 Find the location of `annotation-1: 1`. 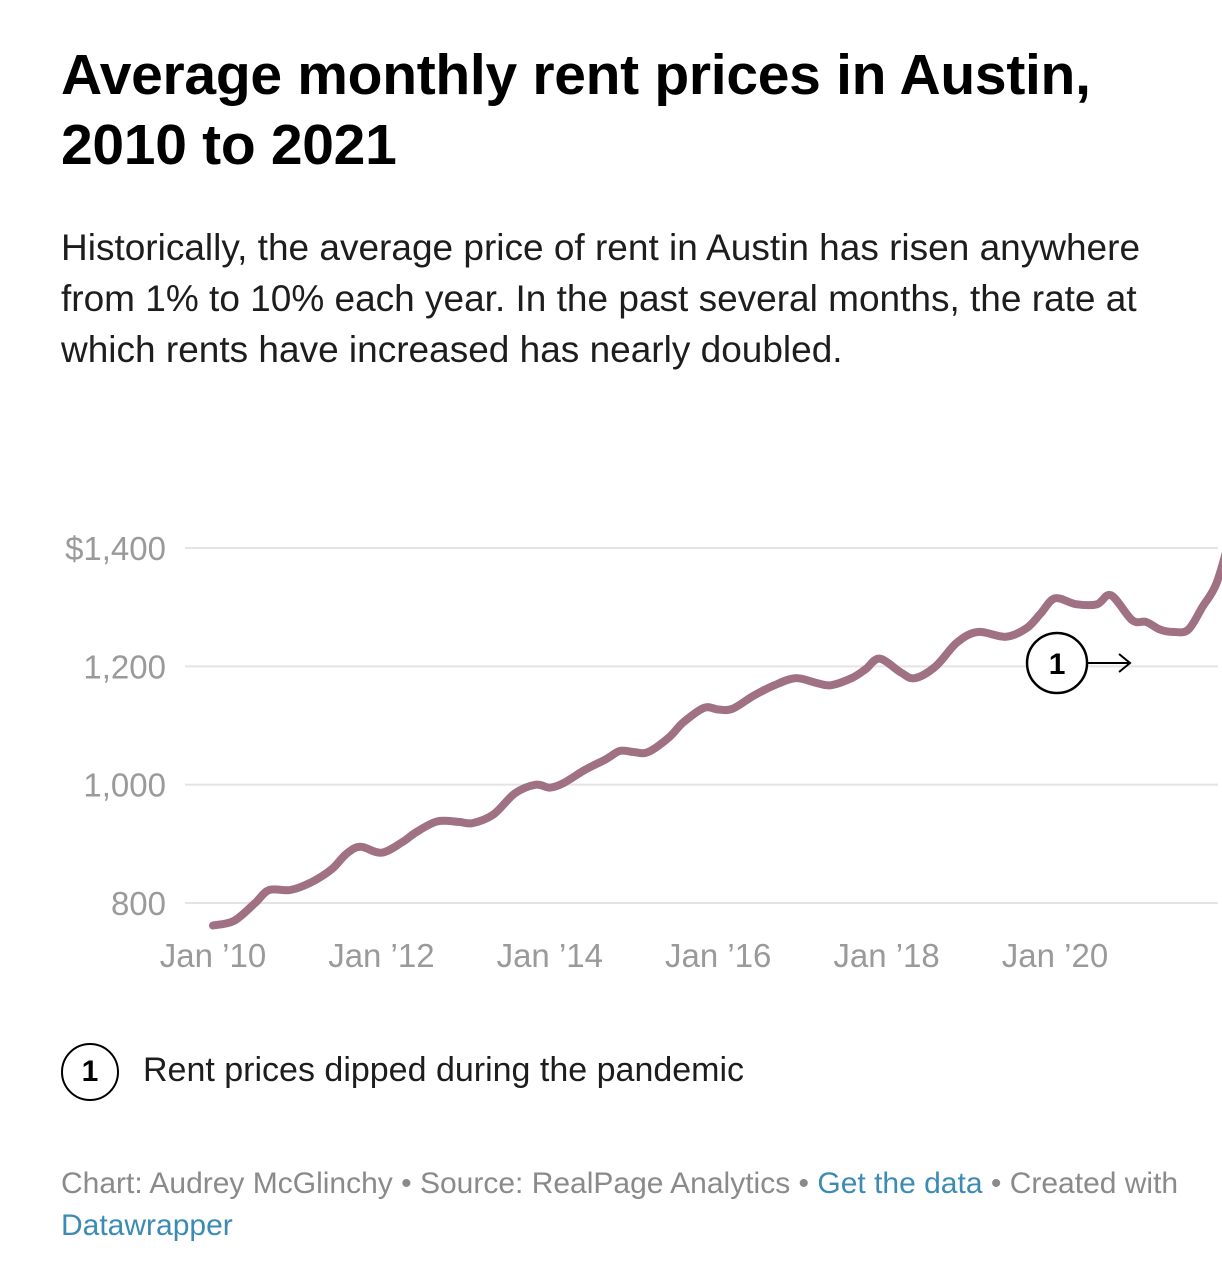

annotation-1: 1 is located at coordinates (1078, 663).